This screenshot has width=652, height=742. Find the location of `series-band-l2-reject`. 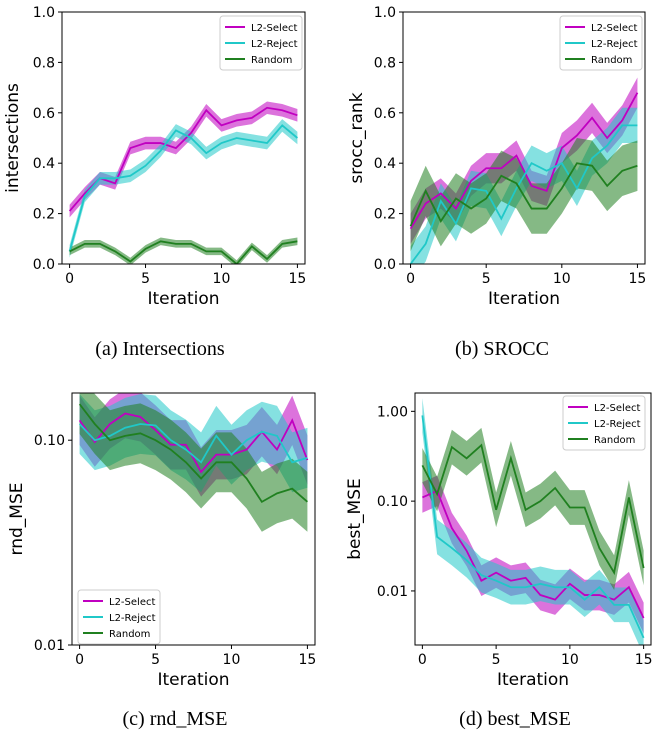

series-band-l2-reject is located at coordinates (533, 521).